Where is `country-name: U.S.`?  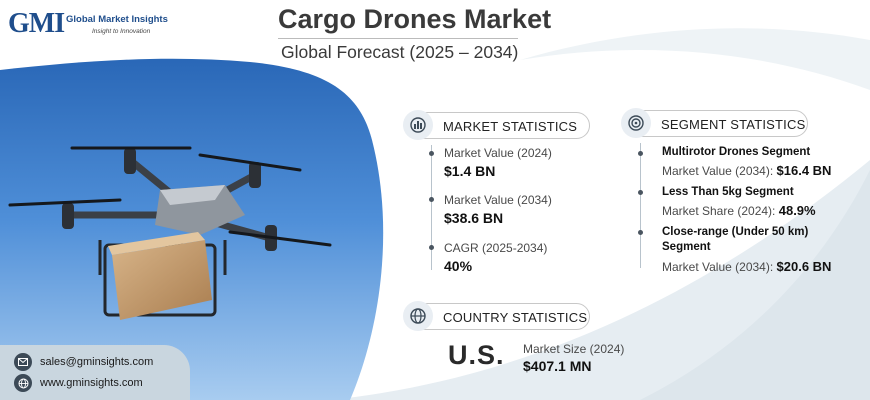
country-name: U.S. is located at coordinates (476, 355).